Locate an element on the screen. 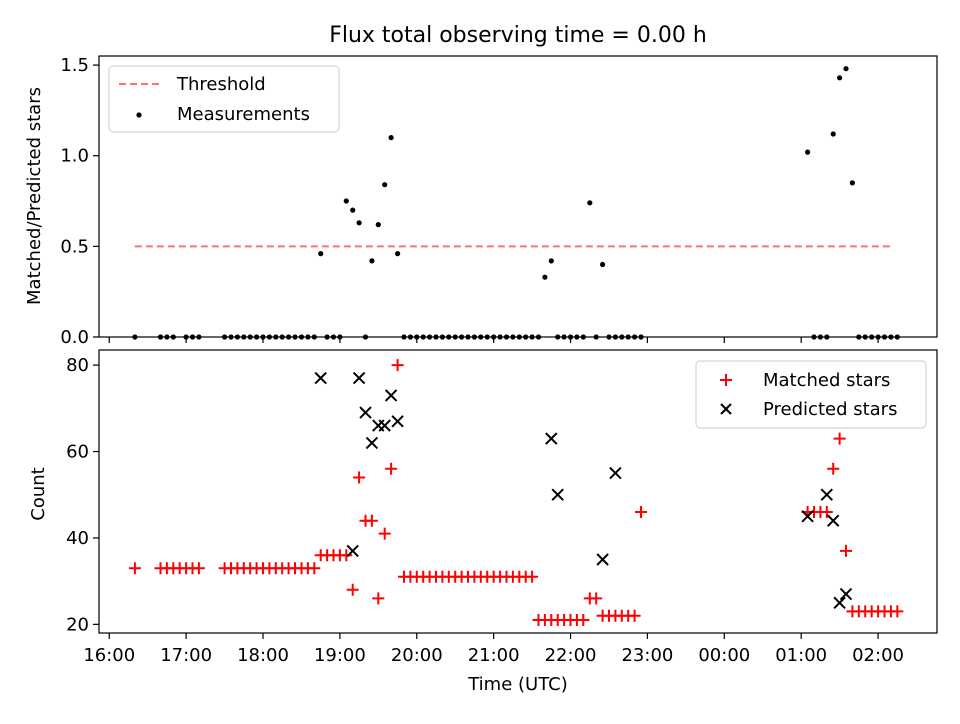 The height and width of the screenshot is (724, 960). time-x-axis-label: Time (UTC) is located at coordinates (517, 684).